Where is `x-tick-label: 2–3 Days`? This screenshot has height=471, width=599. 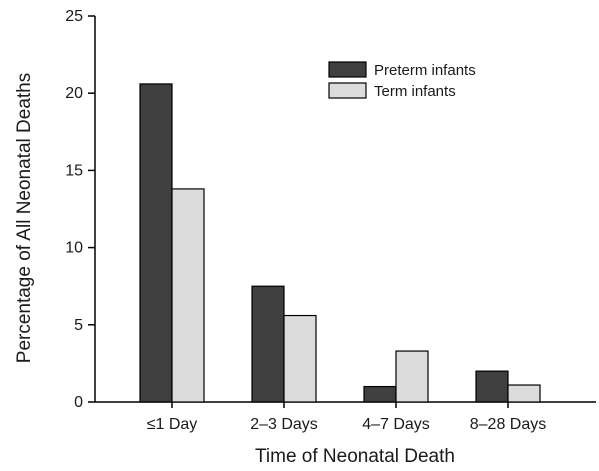 x-tick-label: 2–3 Days is located at coordinates (284, 424).